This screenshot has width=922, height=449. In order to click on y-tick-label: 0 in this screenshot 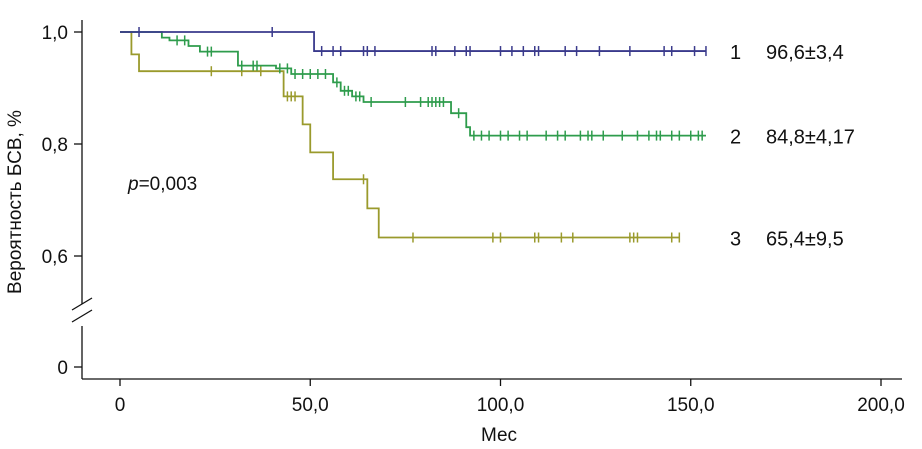, I will do `click(62, 368)`.